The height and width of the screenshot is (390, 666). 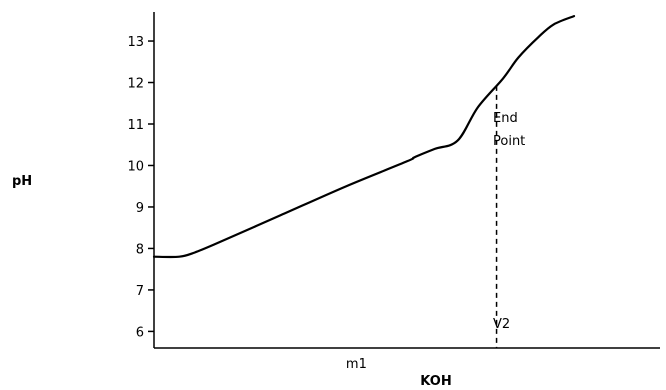 What do you see at coordinates (140, 187) in the screenshot?
I see `y-ticks: 6 7 8 9 10 11 12 13` at bounding box center [140, 187].